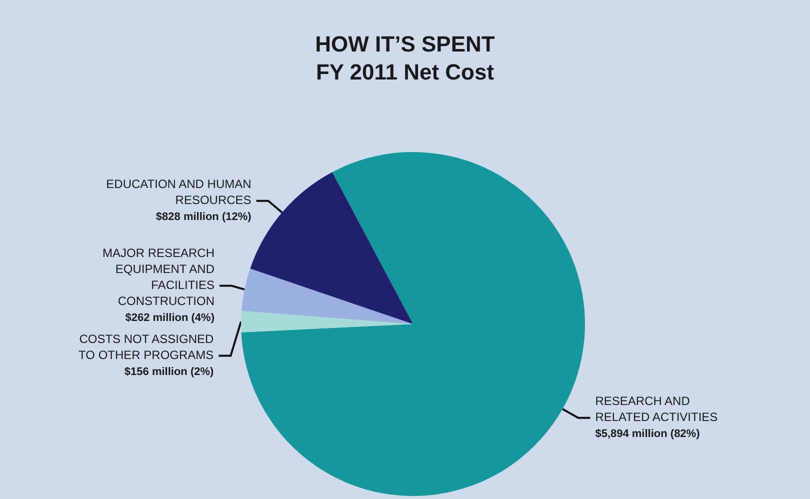  What do you see at coordinates (405, 72) in the screenshot?
I see `chart-subtitle: FY 2011 Net Cost` at bounding box center [405, 72].